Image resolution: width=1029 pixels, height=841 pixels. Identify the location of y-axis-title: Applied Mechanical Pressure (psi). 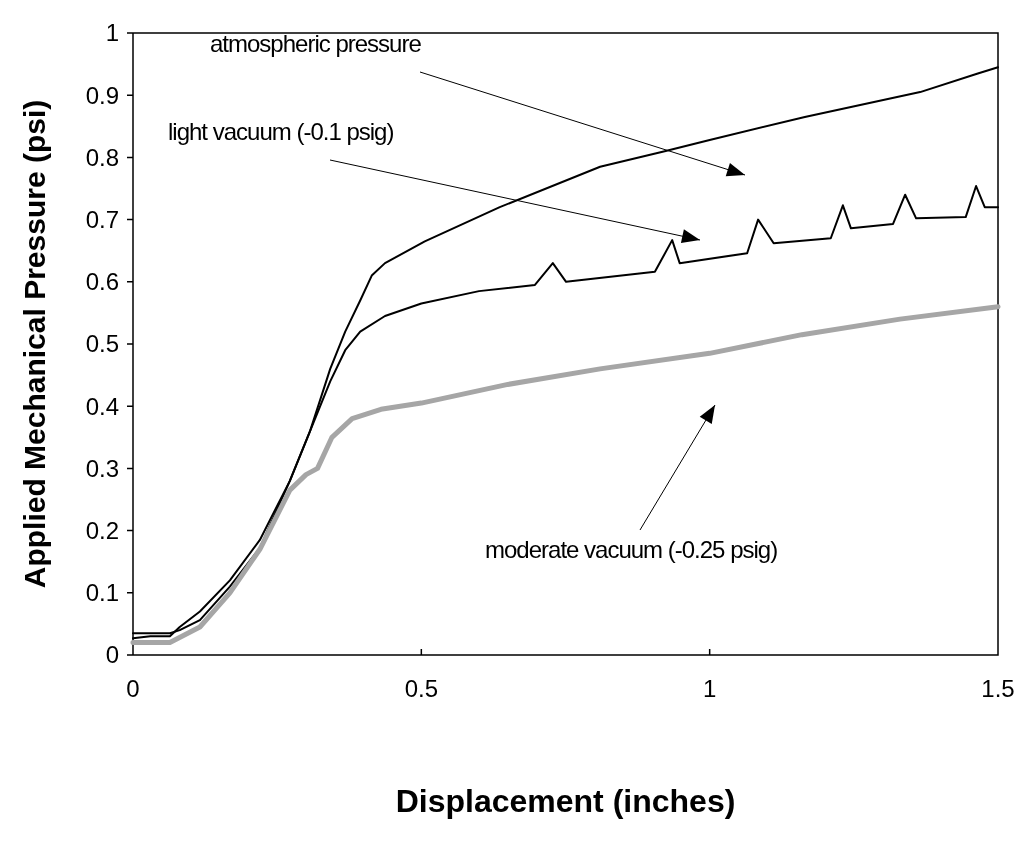
(34, 344).